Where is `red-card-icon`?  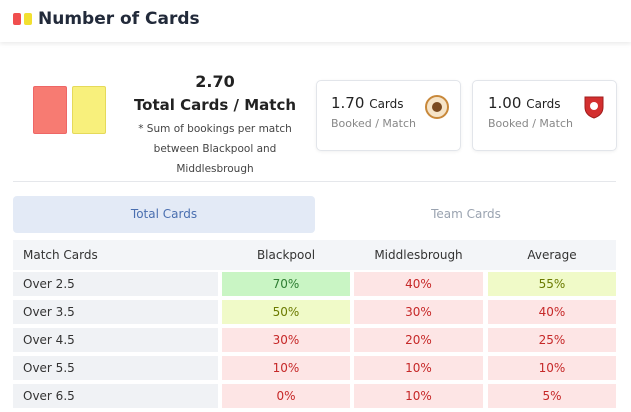 red-card-icon is located at coordinates (17, 19).